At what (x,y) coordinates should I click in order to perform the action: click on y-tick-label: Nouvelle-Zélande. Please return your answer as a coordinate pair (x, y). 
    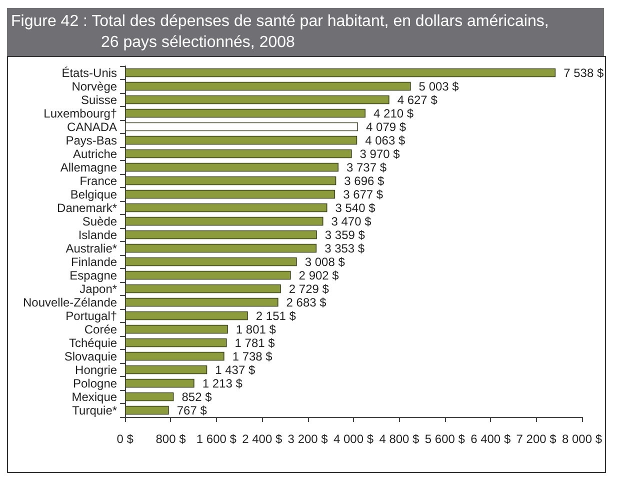
    Looking at the image, I should click on (70, 302).